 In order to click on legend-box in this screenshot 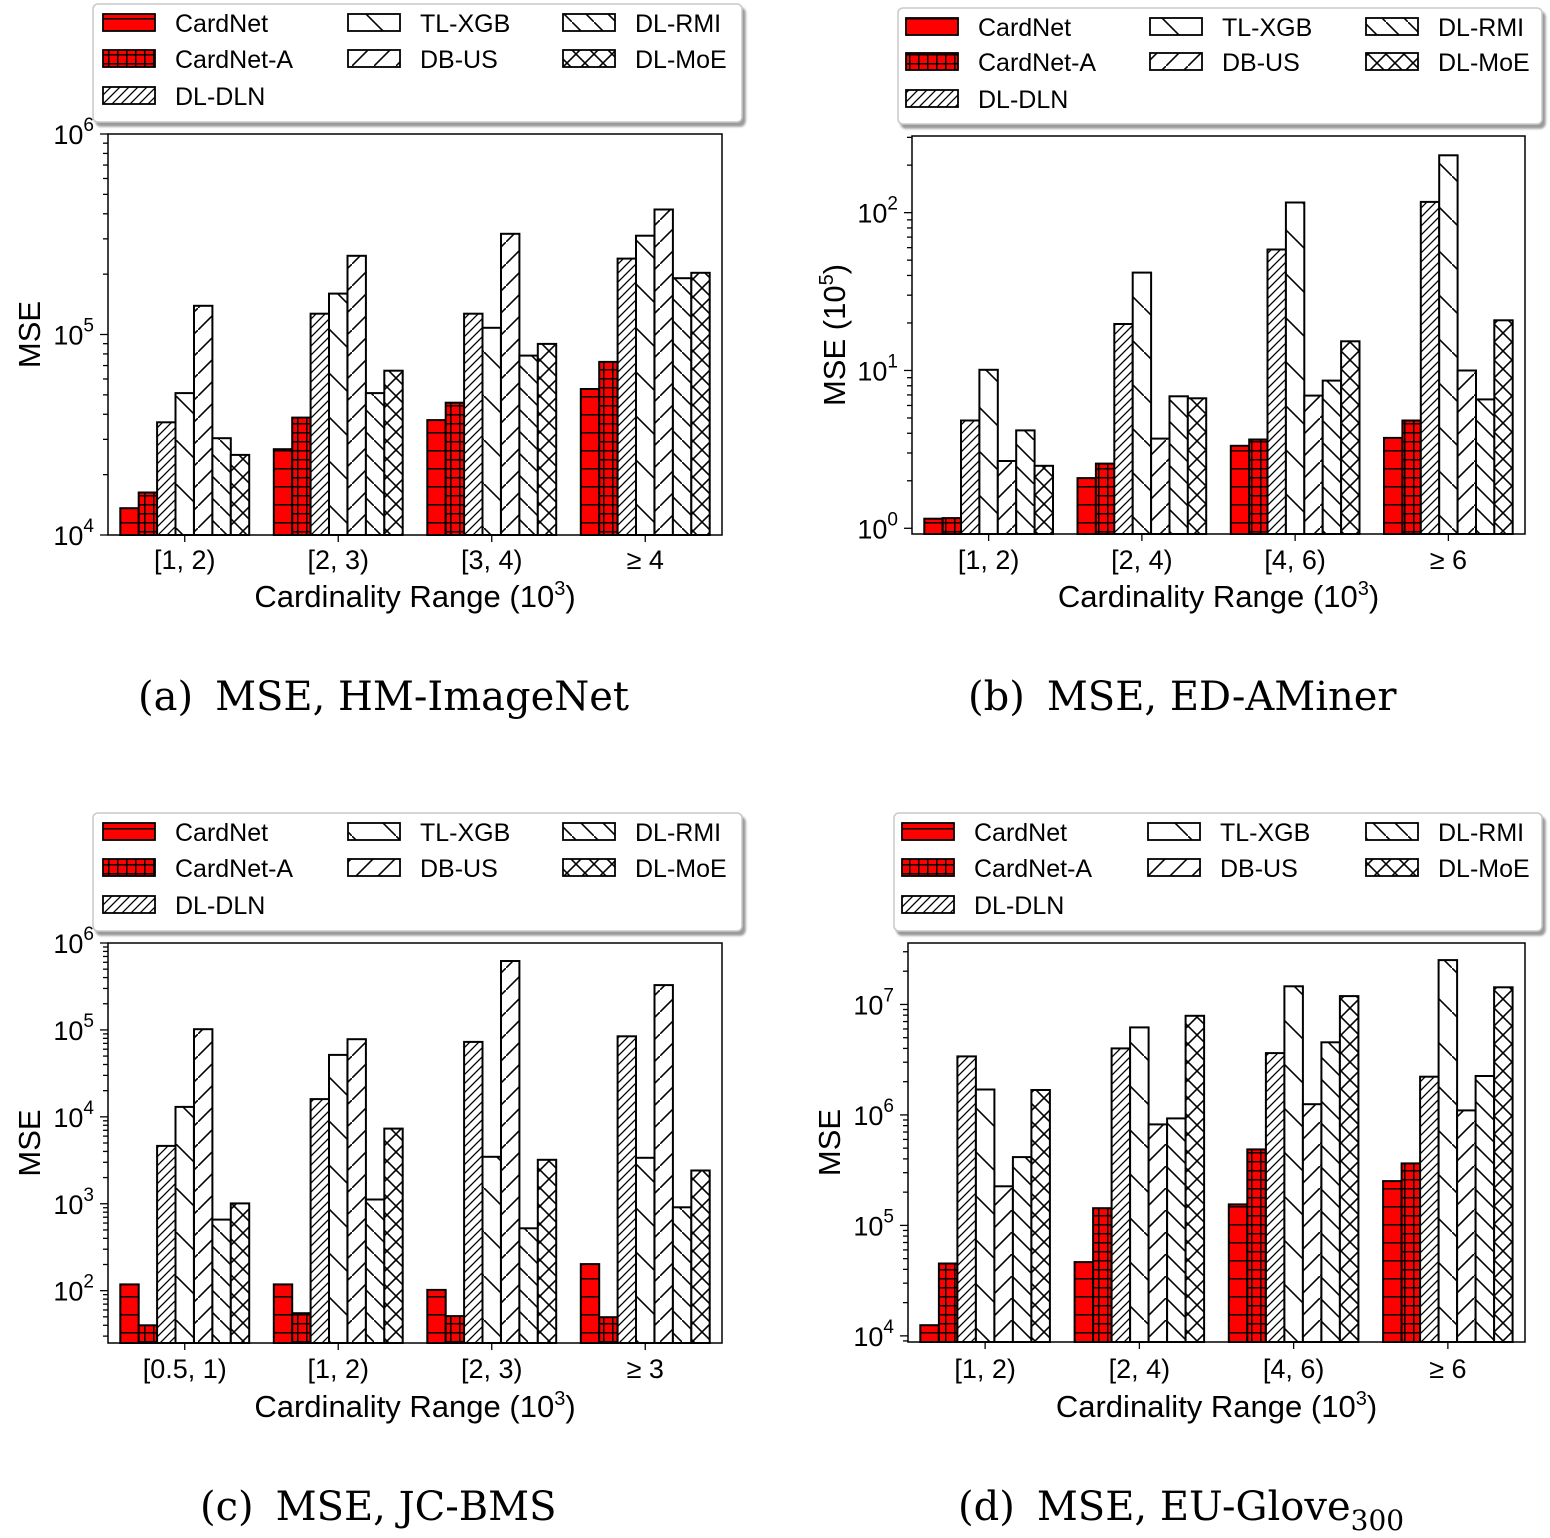, I will do `click(417, 63)`.